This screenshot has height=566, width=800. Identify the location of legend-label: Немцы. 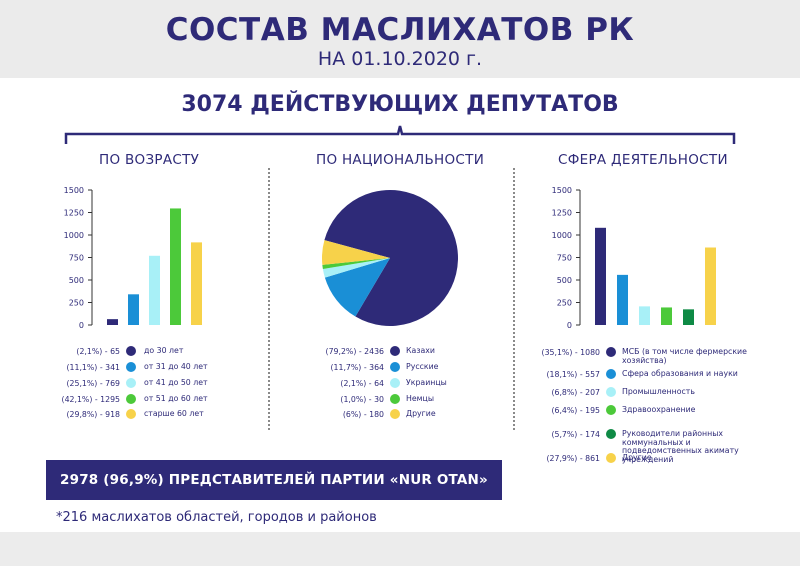
(420, 398).